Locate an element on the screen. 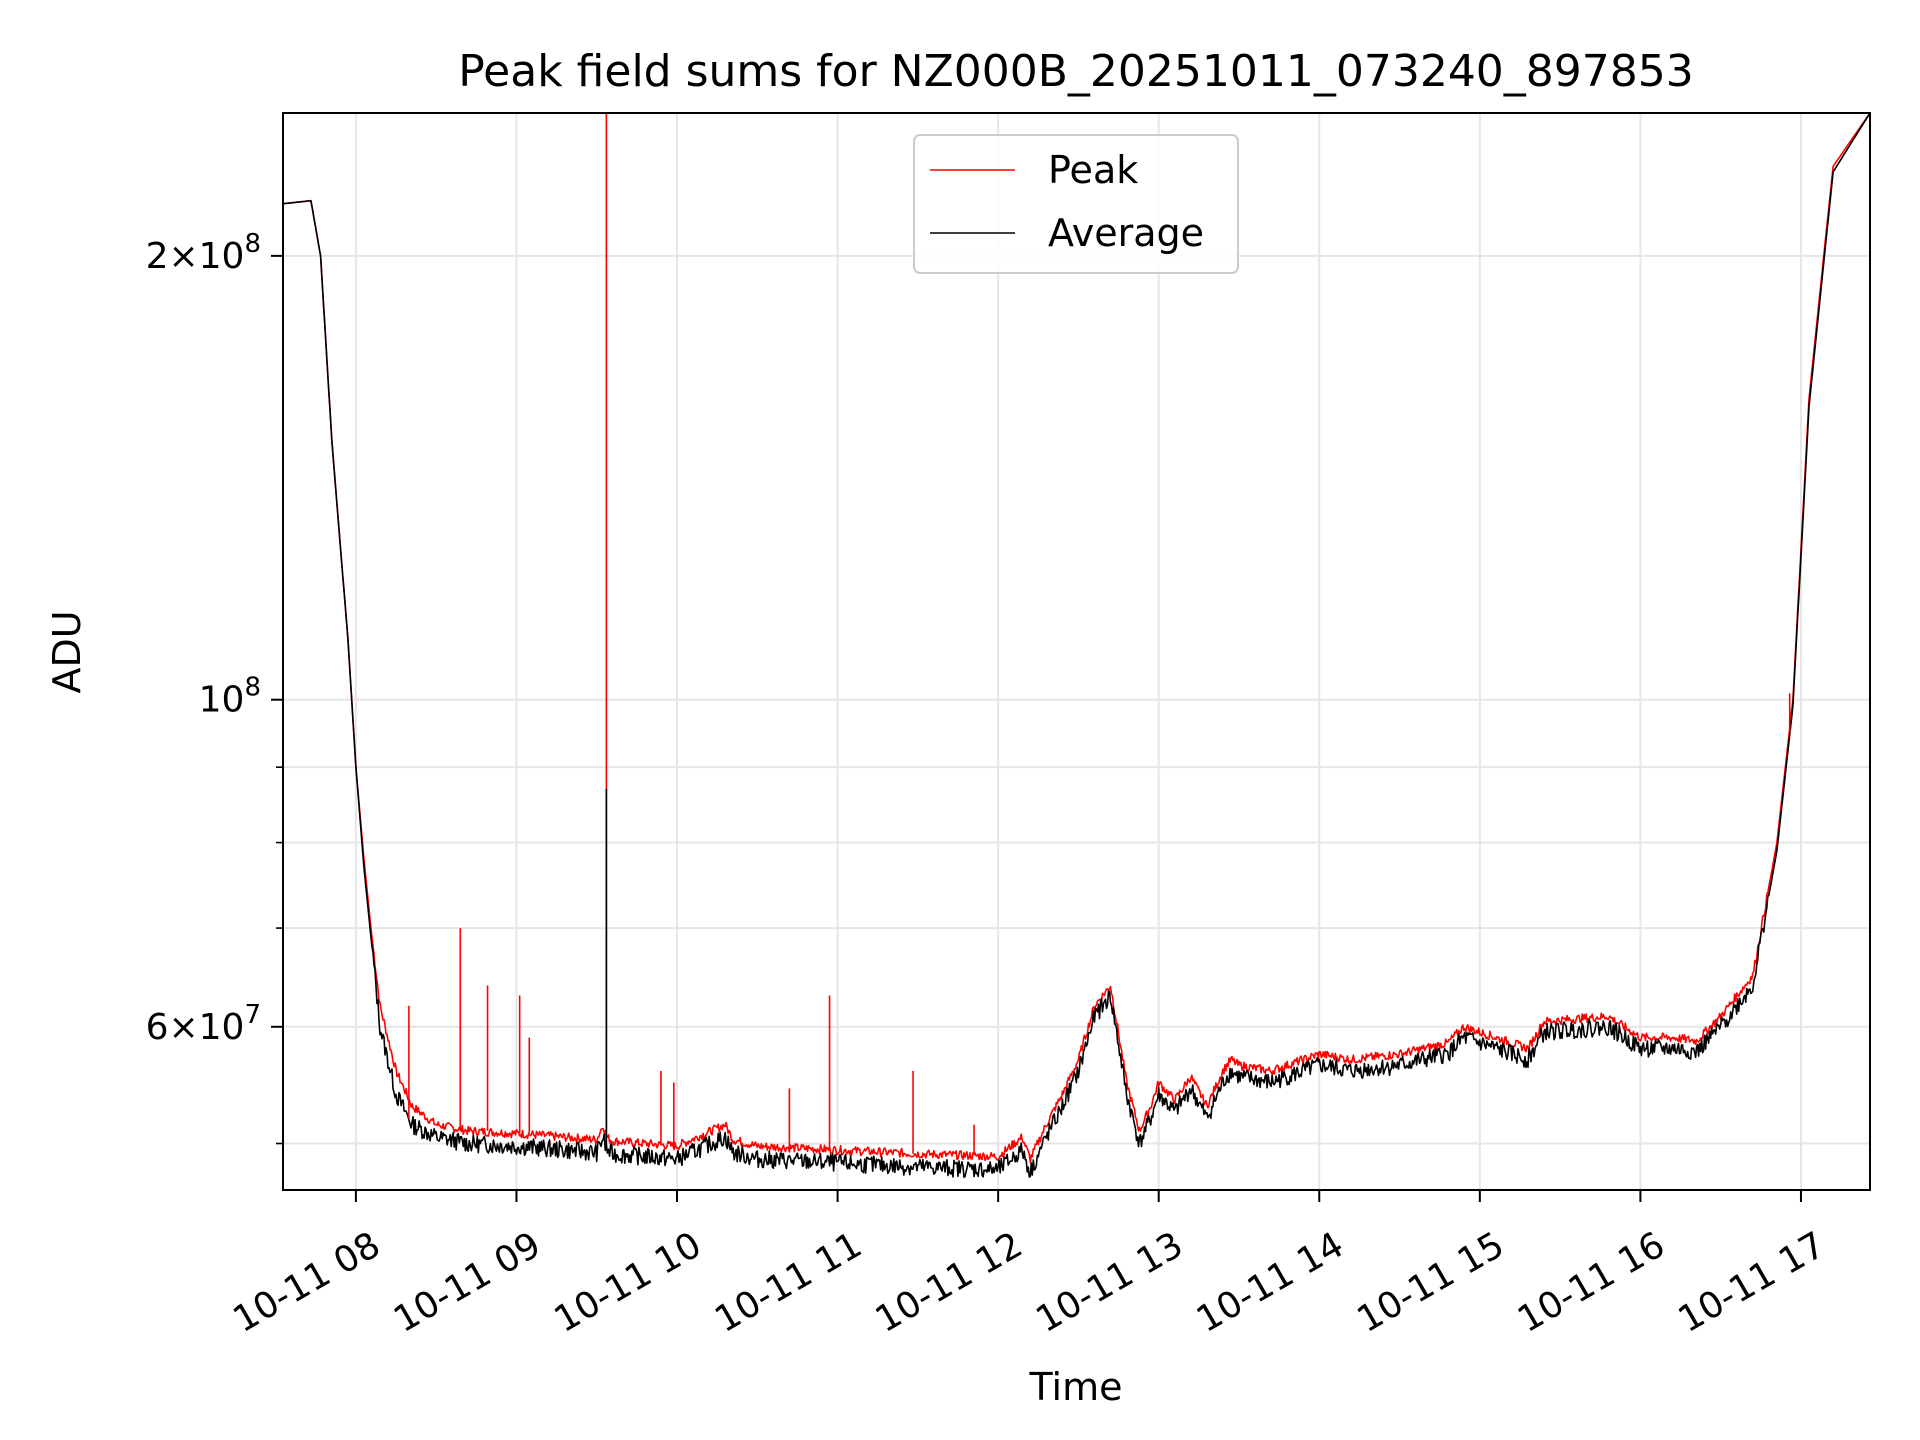 The image size is (1920, 1440). legend-label-average: Average is located at coordinates (1126, 233).